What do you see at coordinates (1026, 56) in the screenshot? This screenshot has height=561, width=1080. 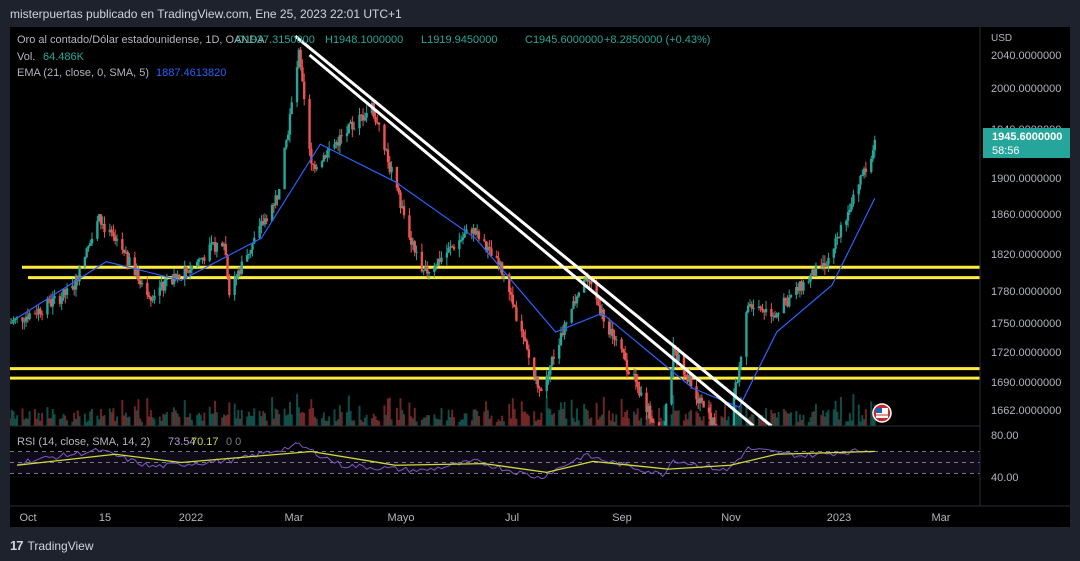 I see `price-tick-label: 2040.0000000` at bounding box center [1026, 56].